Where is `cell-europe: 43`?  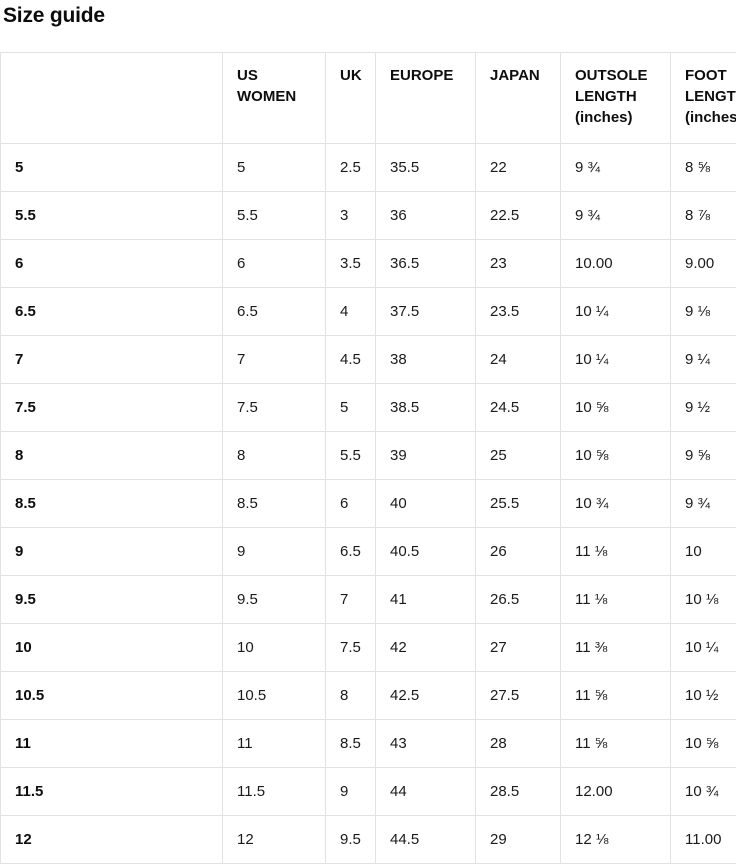
cell-europe: 43 is located at coordinates (425, 743).